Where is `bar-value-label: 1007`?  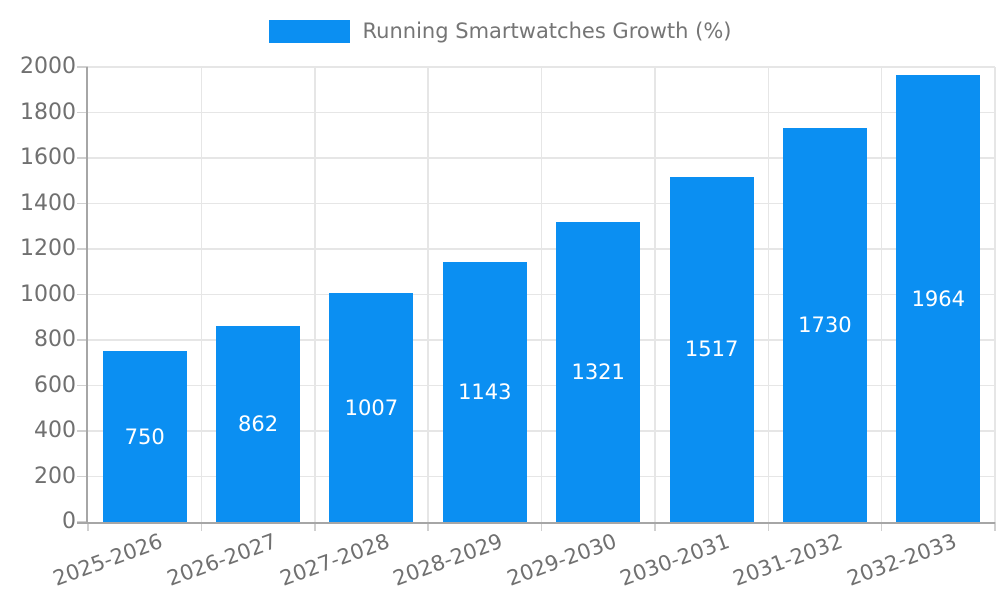
bar-value-label: 1007 is located at coordinates (371, 407).